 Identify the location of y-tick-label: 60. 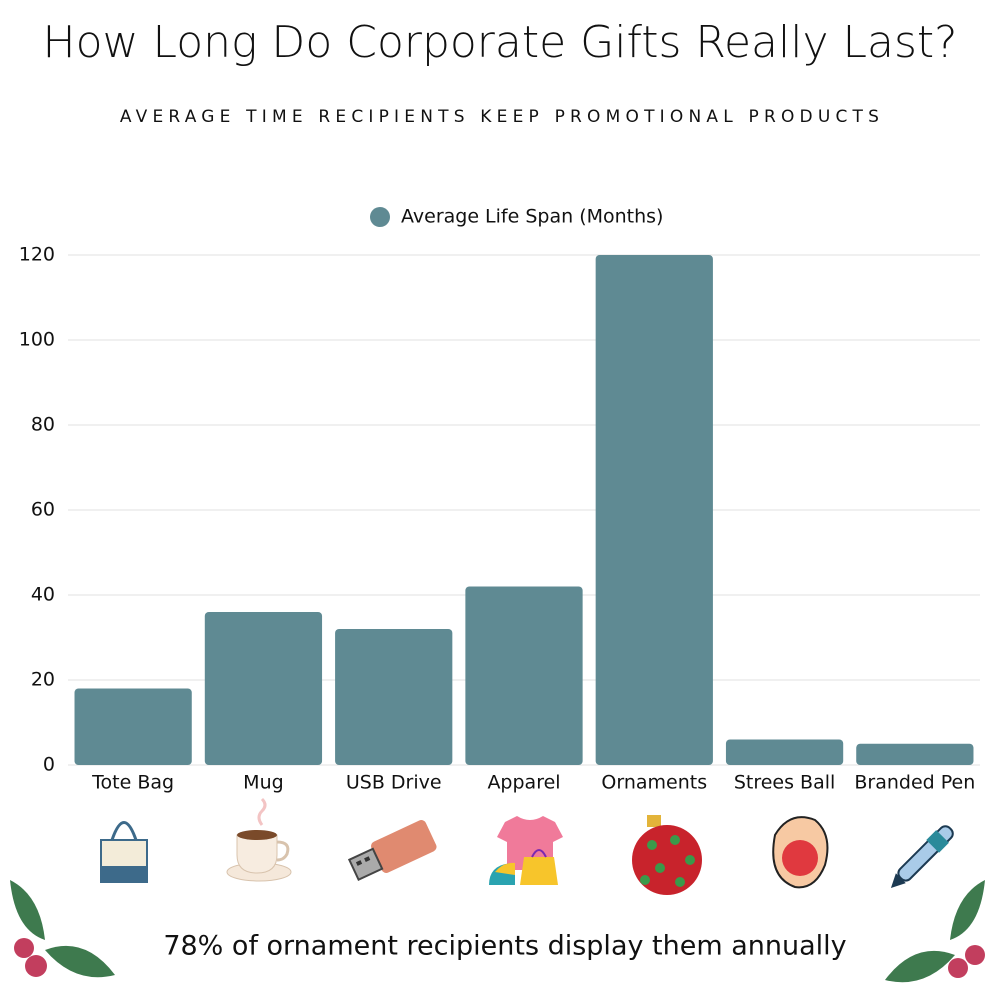
(43, 510).